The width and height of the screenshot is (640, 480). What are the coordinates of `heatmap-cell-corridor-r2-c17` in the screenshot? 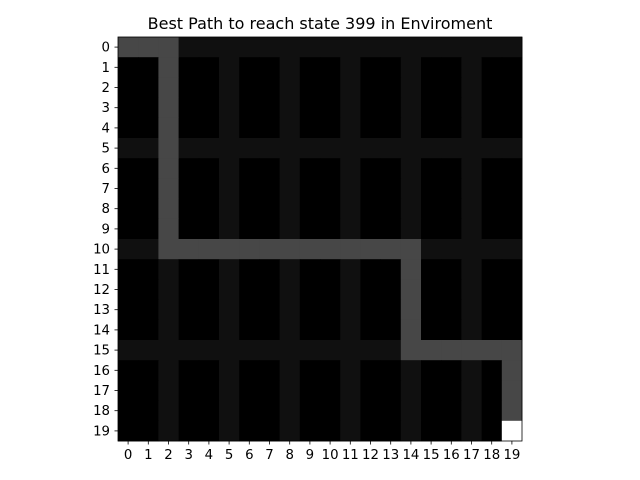 It's located at (471, 87).